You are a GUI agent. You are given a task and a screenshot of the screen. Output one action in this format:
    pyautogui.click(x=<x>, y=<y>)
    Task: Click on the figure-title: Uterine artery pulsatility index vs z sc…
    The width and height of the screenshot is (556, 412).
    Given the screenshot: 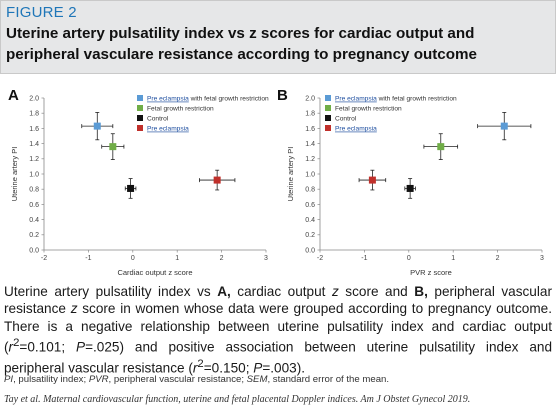 What is the action you would take?
    pyautogui.click(x=241, y=44)
    